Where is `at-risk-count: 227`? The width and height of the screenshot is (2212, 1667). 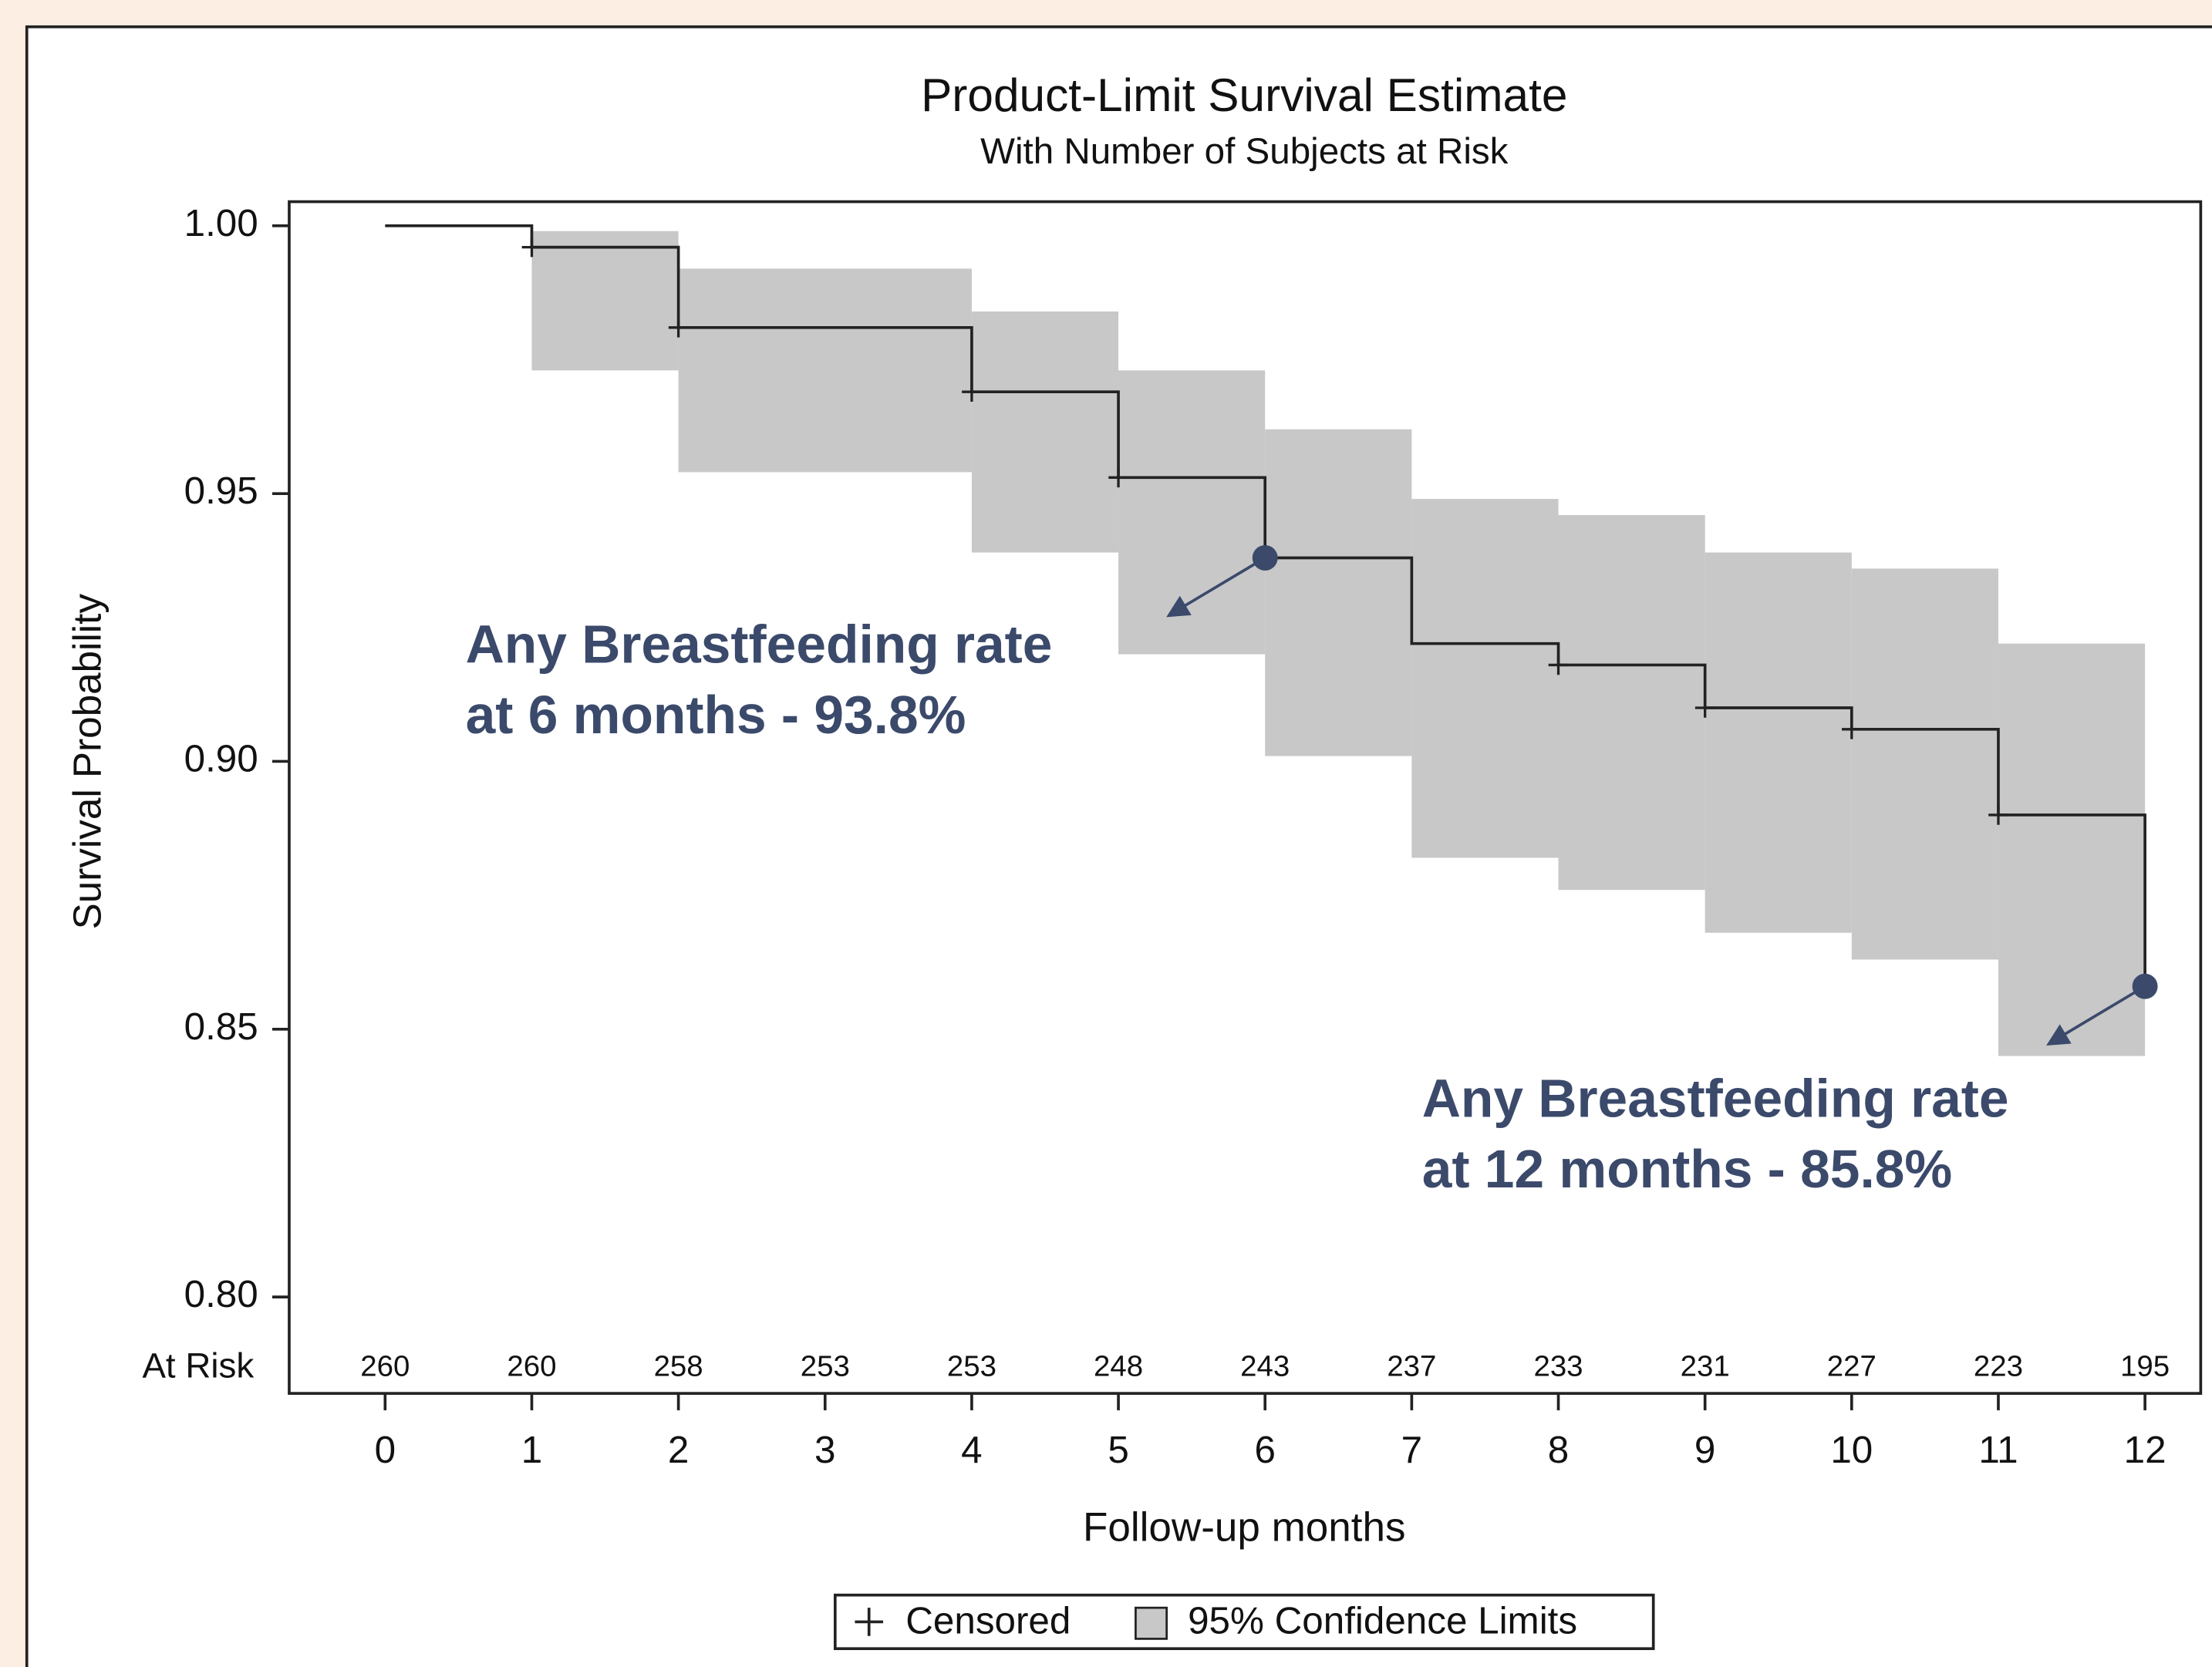
at-risk-count: 227 is located at coordinates (1851, 1366).